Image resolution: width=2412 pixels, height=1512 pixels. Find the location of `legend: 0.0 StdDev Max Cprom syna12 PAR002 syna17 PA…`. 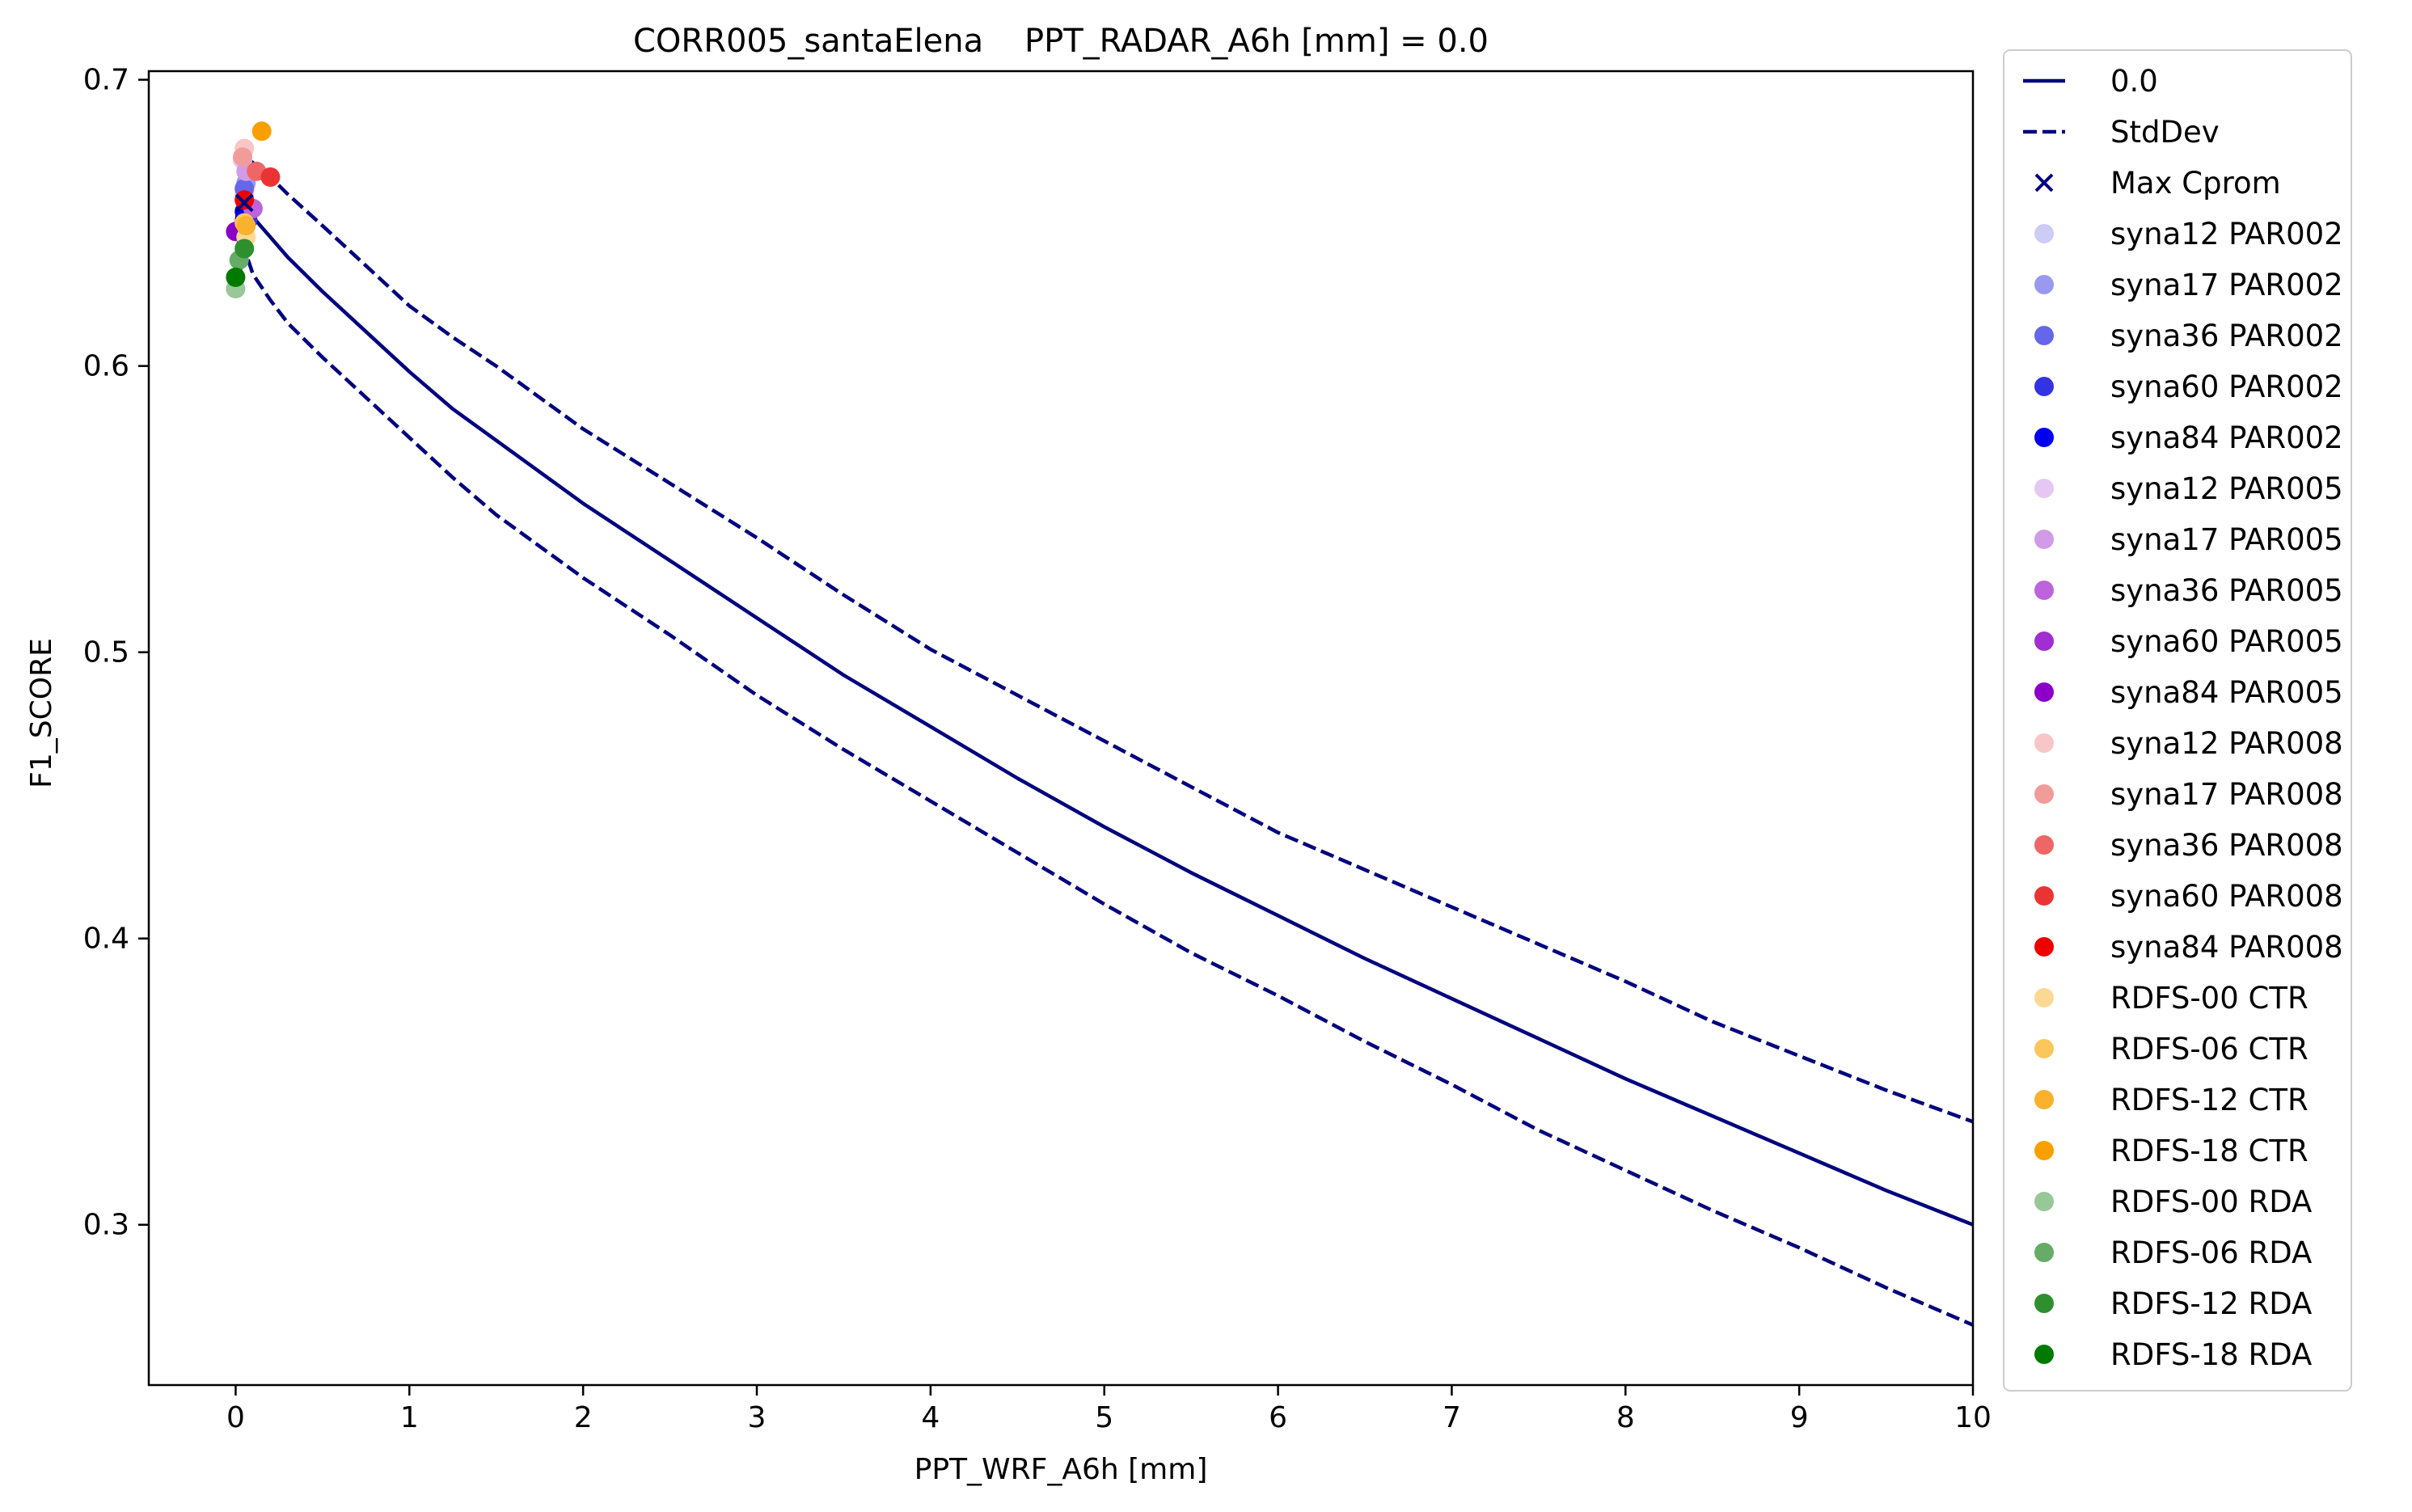

legend: 0.0 StdDev Max Cprom syna12 PAR002 syna17 PA… is located at coordinates (2177, 720).